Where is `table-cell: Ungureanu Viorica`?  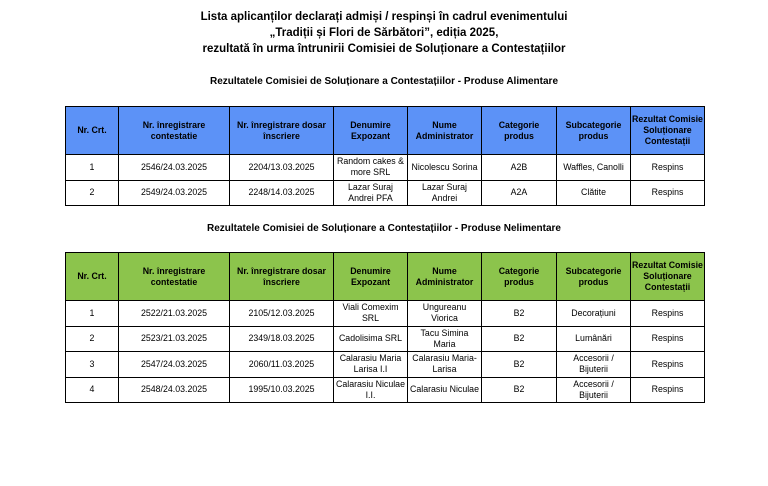 table-cell: Ungureanu Viorica is located at coordinates (444, 313).